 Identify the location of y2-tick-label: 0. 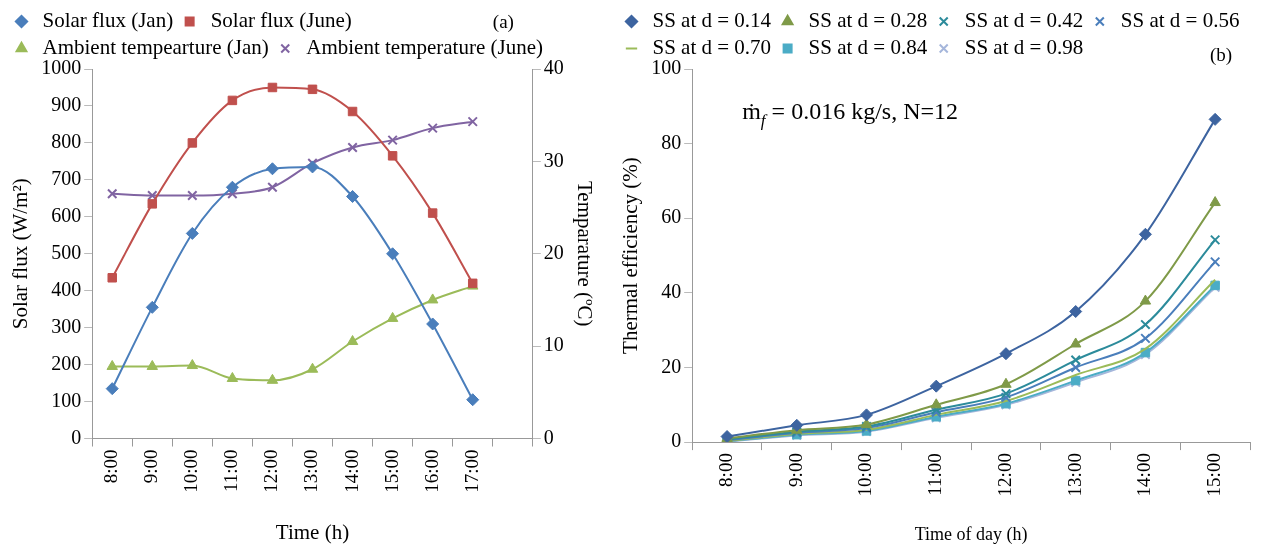
(548, 436).